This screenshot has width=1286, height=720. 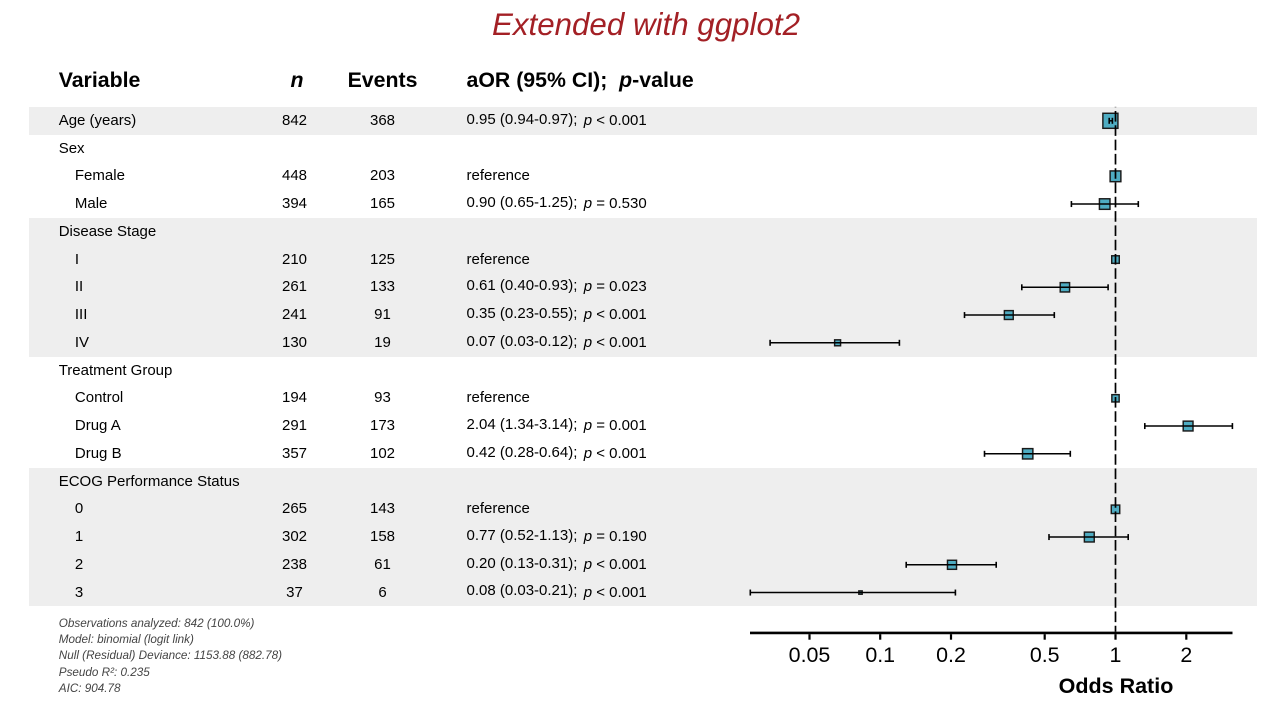 What do you see at coordinates (880, 655) in the screenshot?
I see `svg-text: 0.1` at bounding box center [880, 655].